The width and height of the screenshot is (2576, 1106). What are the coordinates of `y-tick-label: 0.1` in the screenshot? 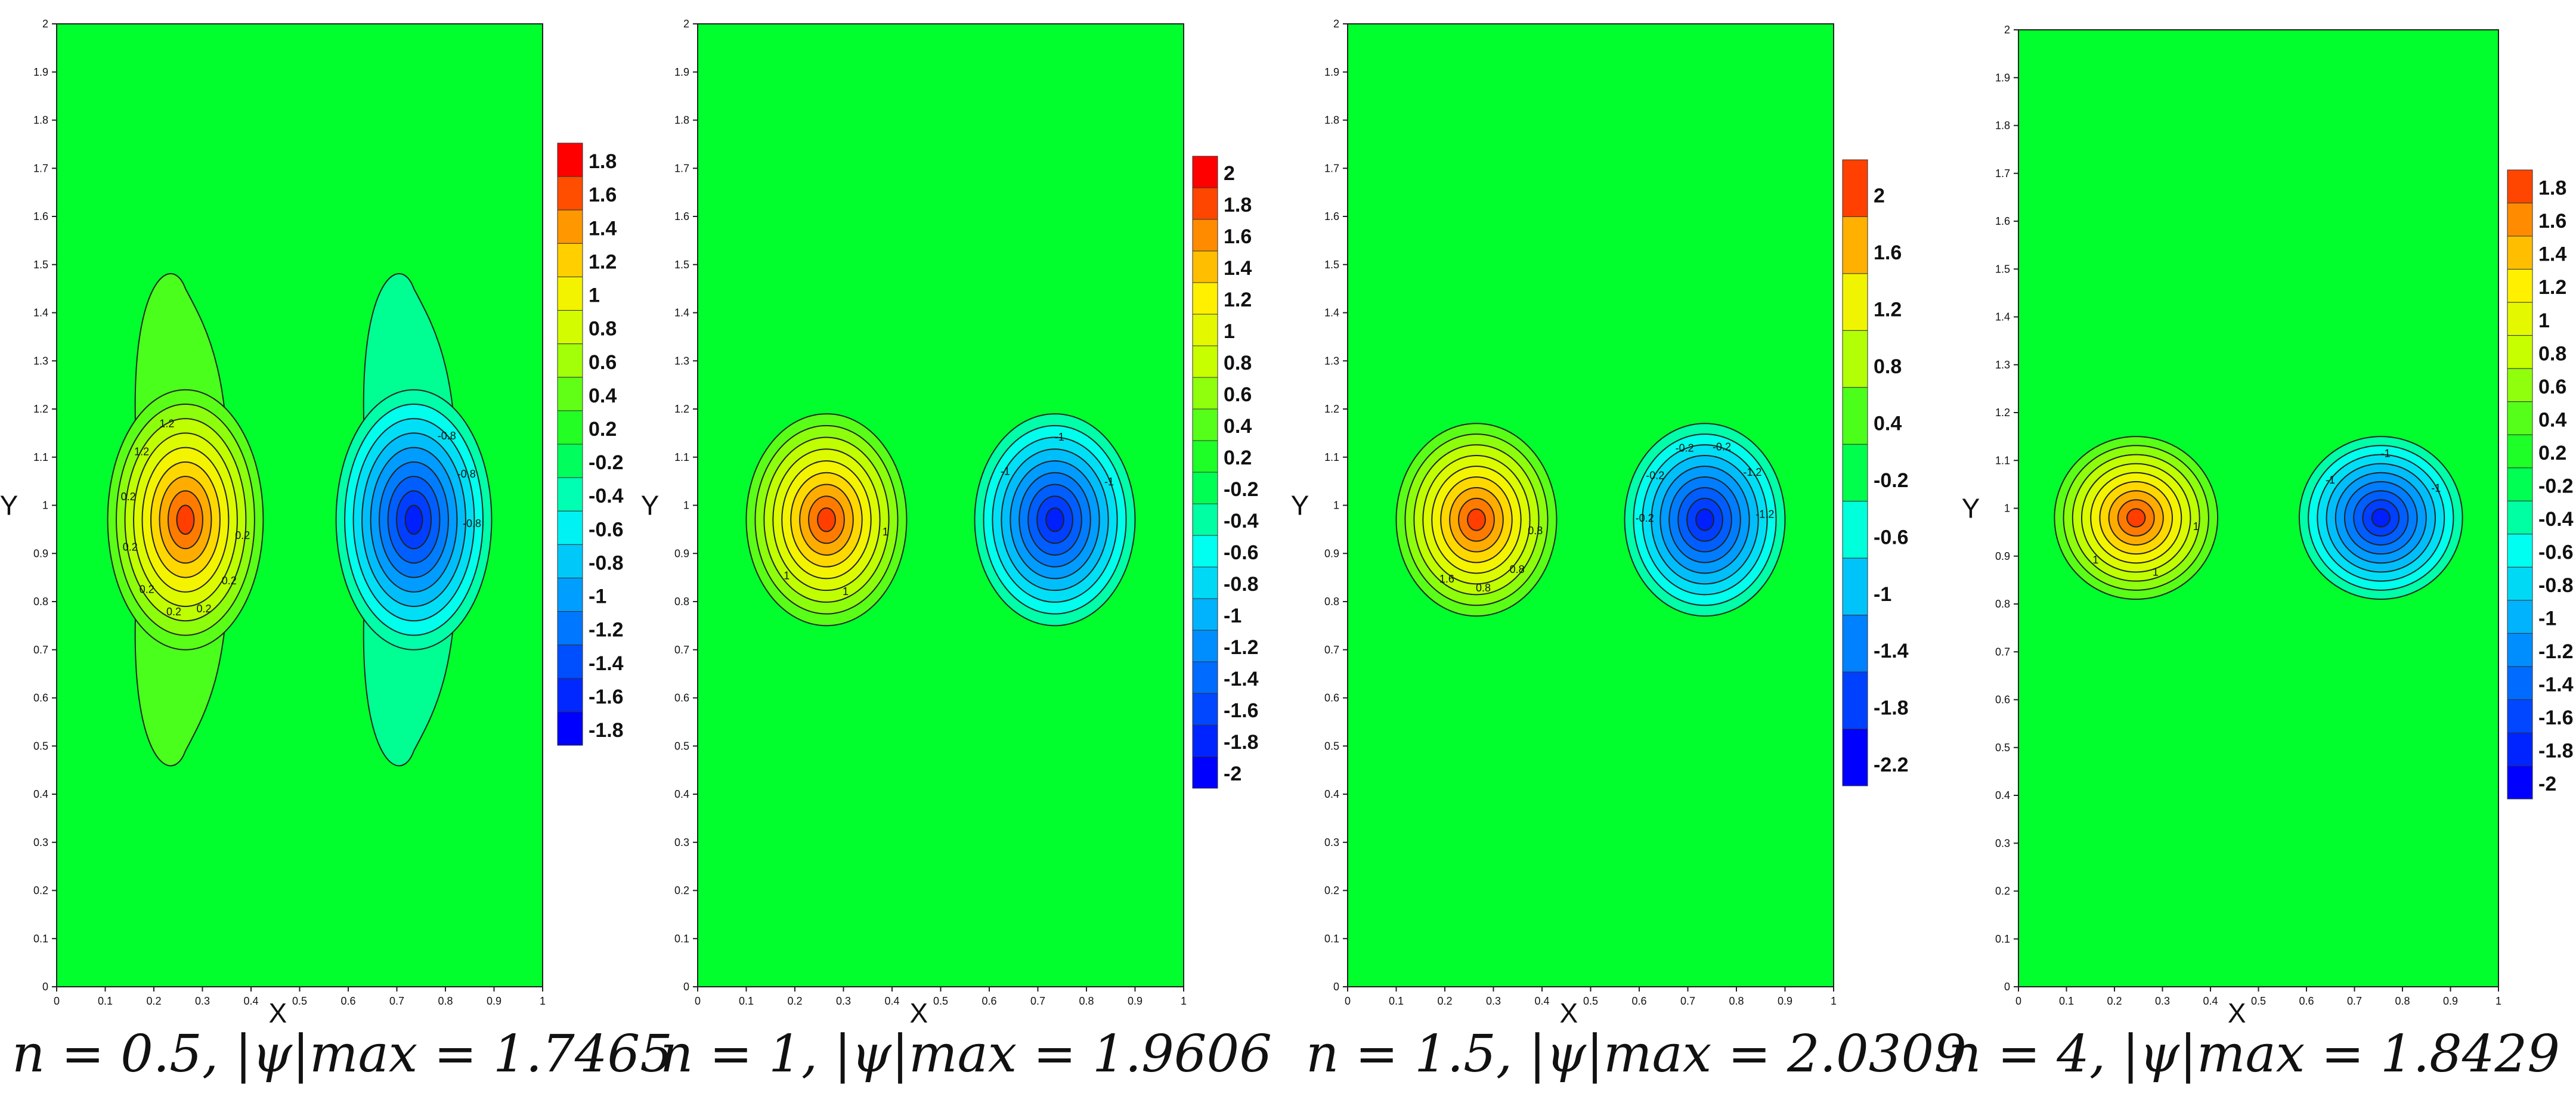 It's located at (682, 938).